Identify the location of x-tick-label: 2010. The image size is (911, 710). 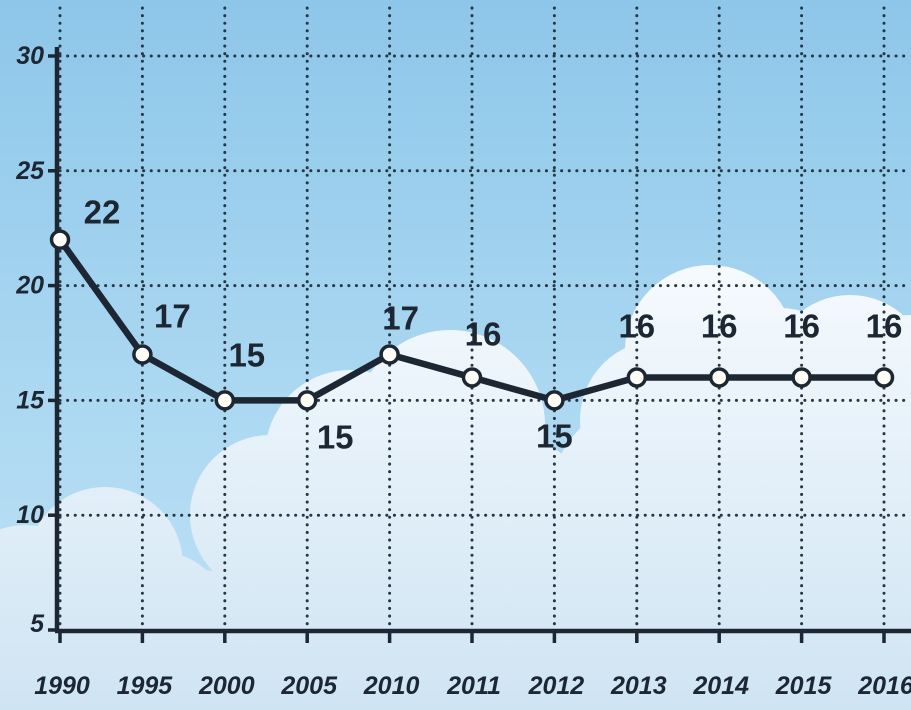
(391, 686).